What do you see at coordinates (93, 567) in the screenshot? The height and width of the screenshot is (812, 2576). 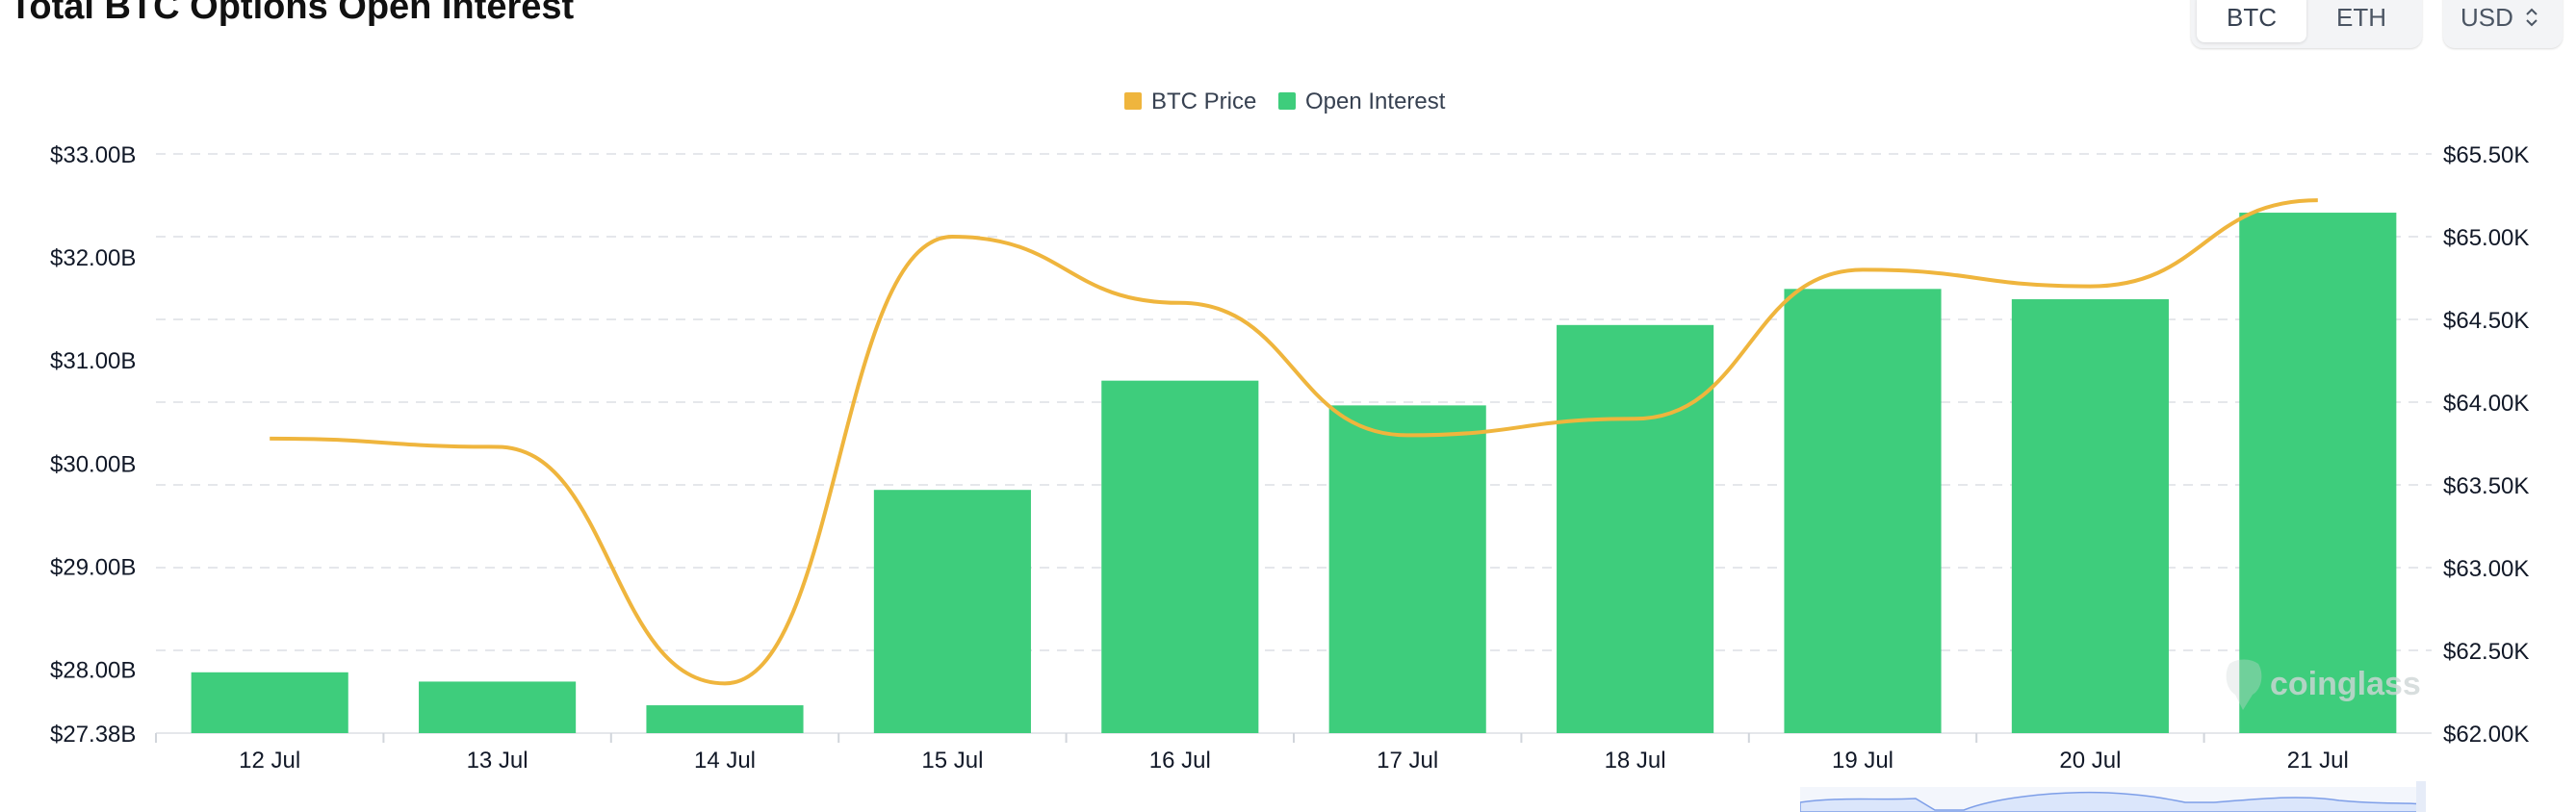 I see `left-axis-tick: $29.00B` at bounding box center [93, 567].